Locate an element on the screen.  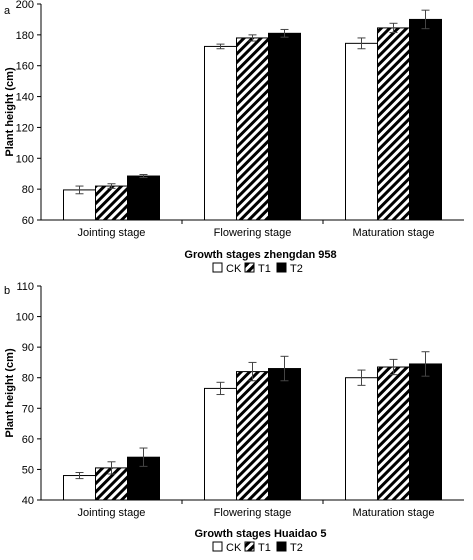
panel-letter: b is located at coordinates (7, 291).